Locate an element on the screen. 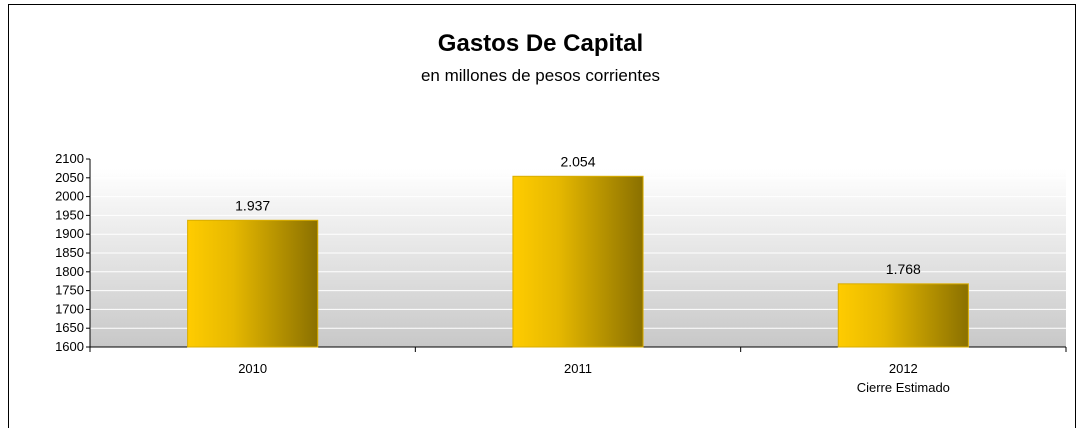  data-label: 2.054 is located at coordinates (577, 161).